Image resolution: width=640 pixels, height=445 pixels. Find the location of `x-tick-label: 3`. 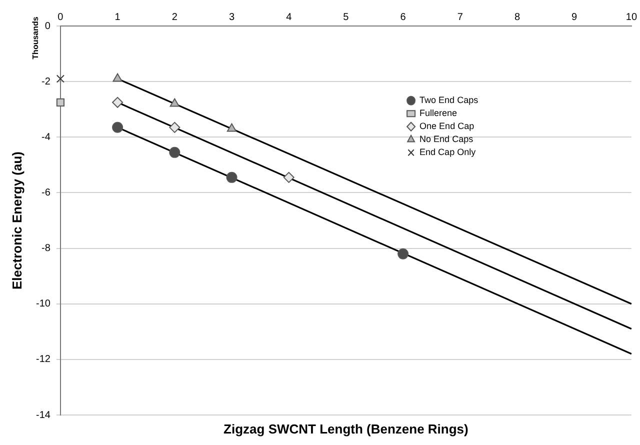

x-tick-label: 3 is located at coordinates (231, 17).